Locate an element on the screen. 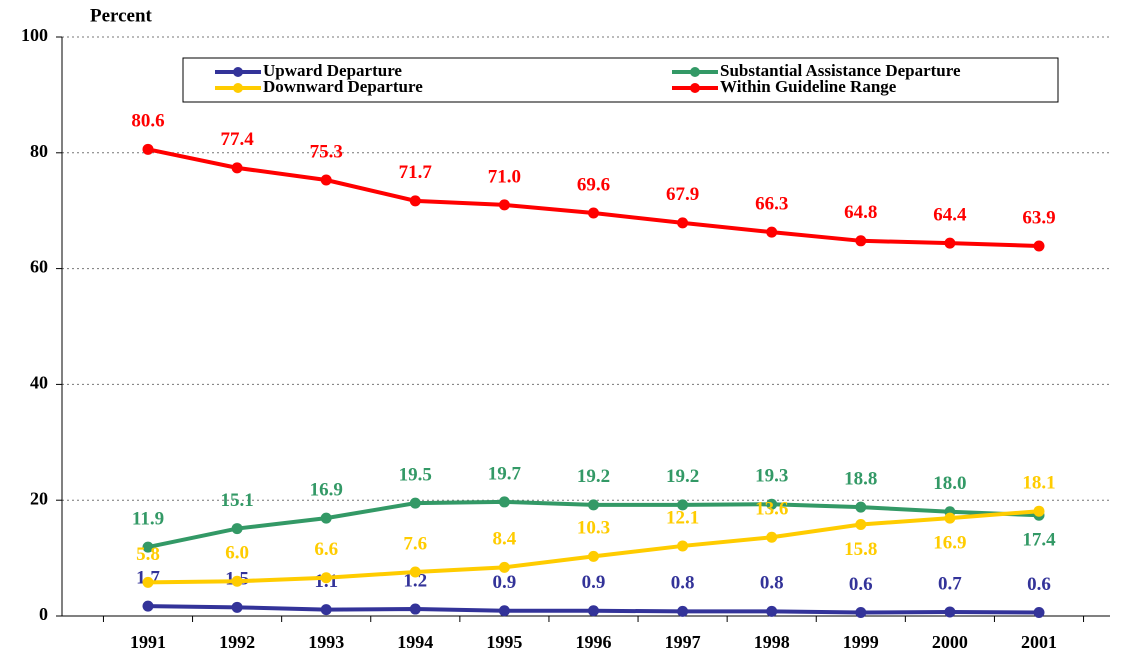 Image resolution: width=1121 pixels, height=666 pixels. data-label: 19.7 is located at coordinates (505, 473).